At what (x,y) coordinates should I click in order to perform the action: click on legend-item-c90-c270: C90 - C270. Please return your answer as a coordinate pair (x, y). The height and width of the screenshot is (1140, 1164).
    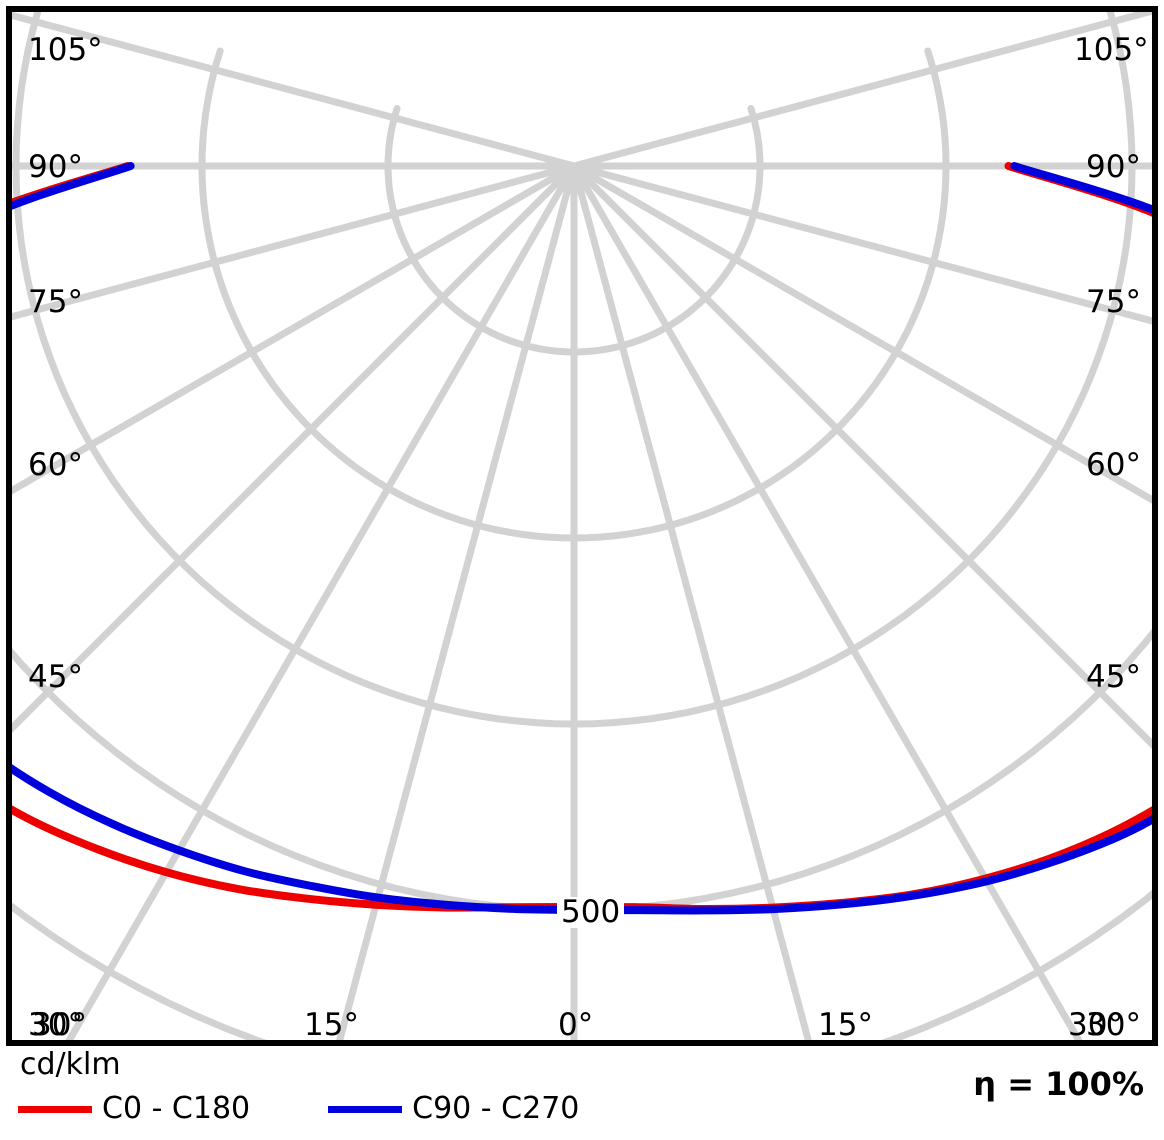
    Looking at the image, I should click on (453, 1109).